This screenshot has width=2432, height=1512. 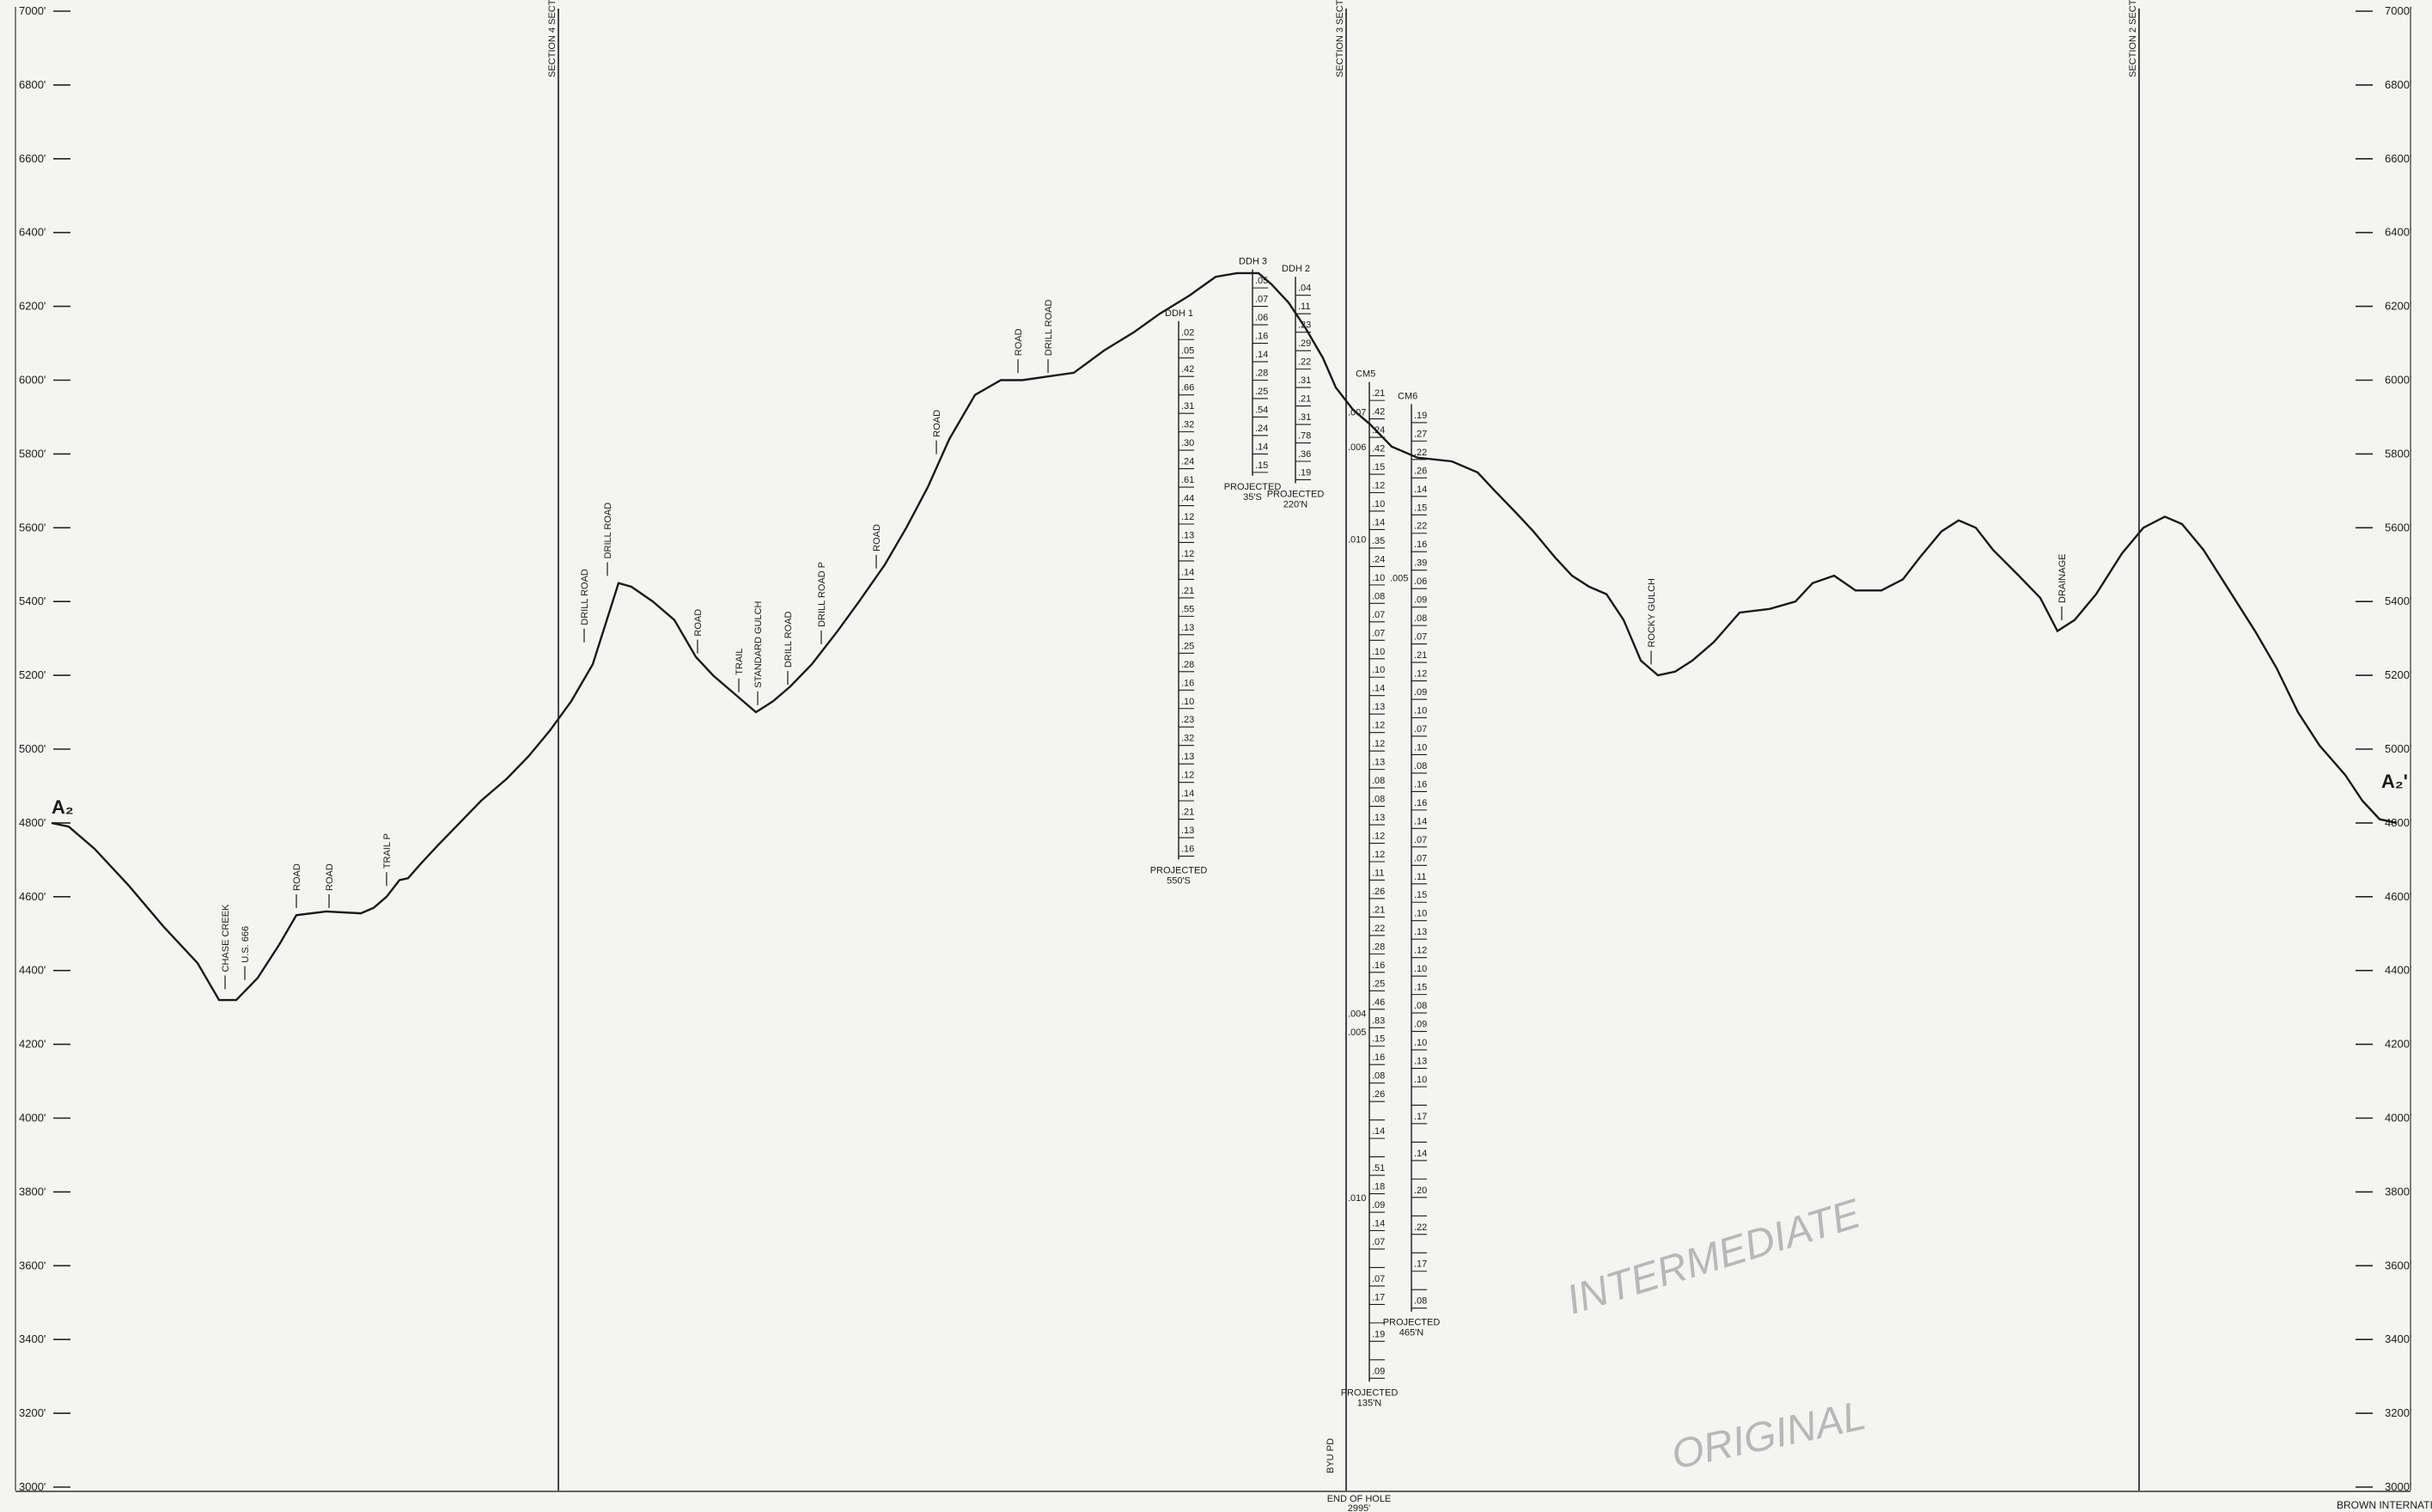 I want to click on drill-hole-note-distance: 35'S, so click(x=1252, y=498).